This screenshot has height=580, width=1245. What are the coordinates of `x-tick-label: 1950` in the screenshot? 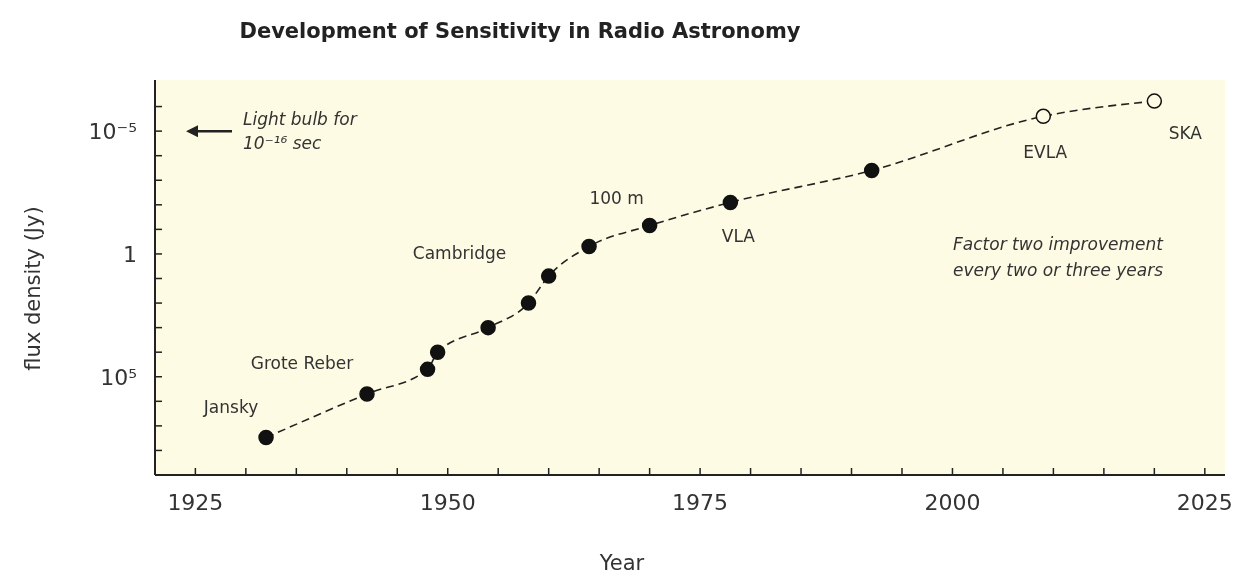 It's located at (447, 502).